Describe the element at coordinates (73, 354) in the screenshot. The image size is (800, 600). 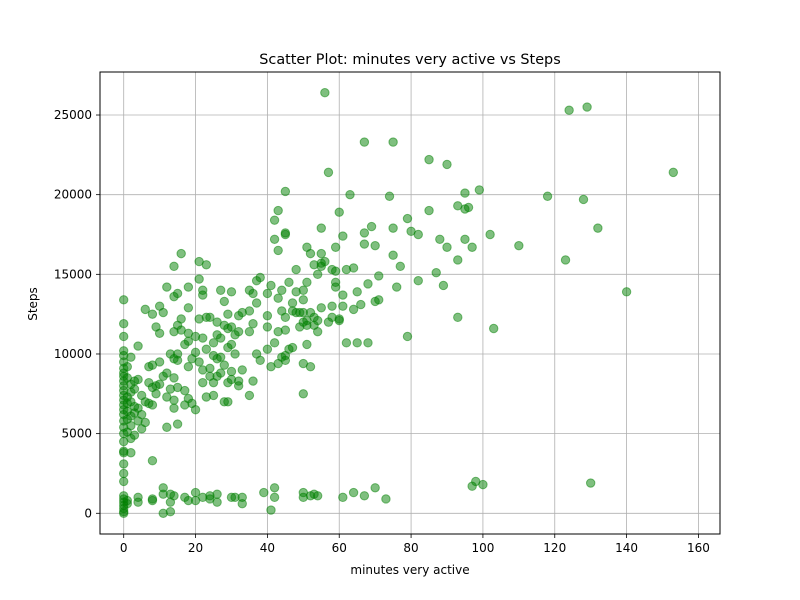
I see `y-tick-label: 10000` at that location.